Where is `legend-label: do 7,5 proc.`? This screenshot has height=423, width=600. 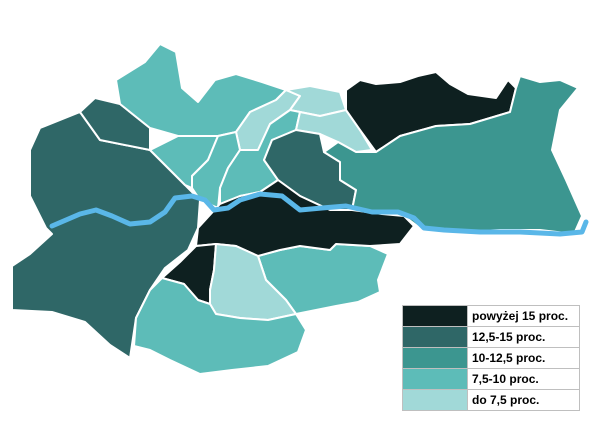 legend-label: do 7,5 proc. is located at coordinates (506, 400).